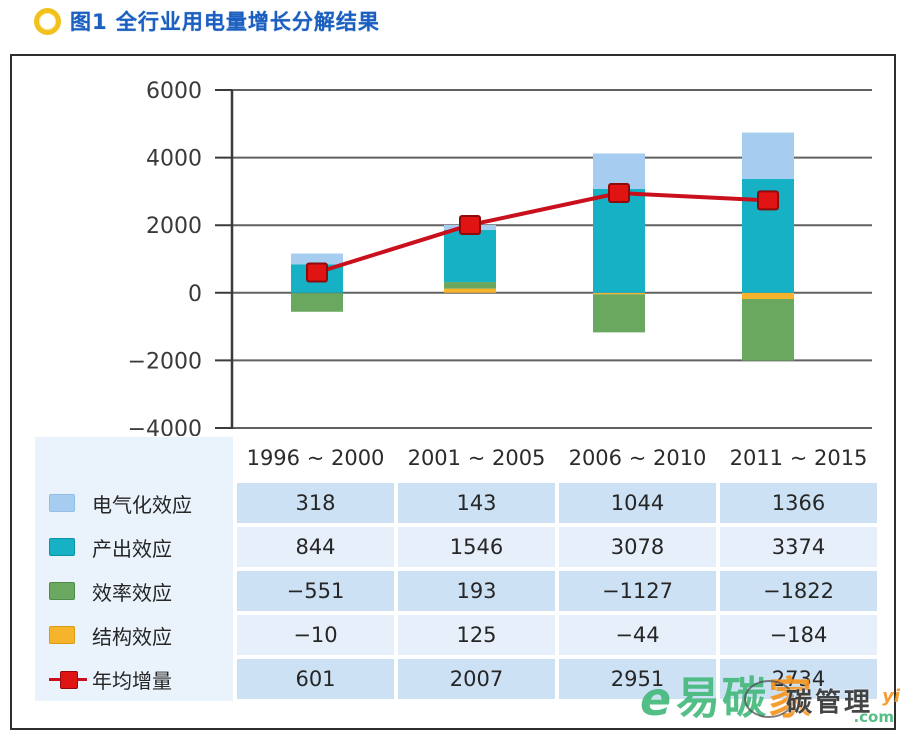 This screenshot has height=738, width=904. Describe the element at coordinates (798, 679) in the screenshot. I see `table-value-annual-average-increment-p4: 2734` at that location.